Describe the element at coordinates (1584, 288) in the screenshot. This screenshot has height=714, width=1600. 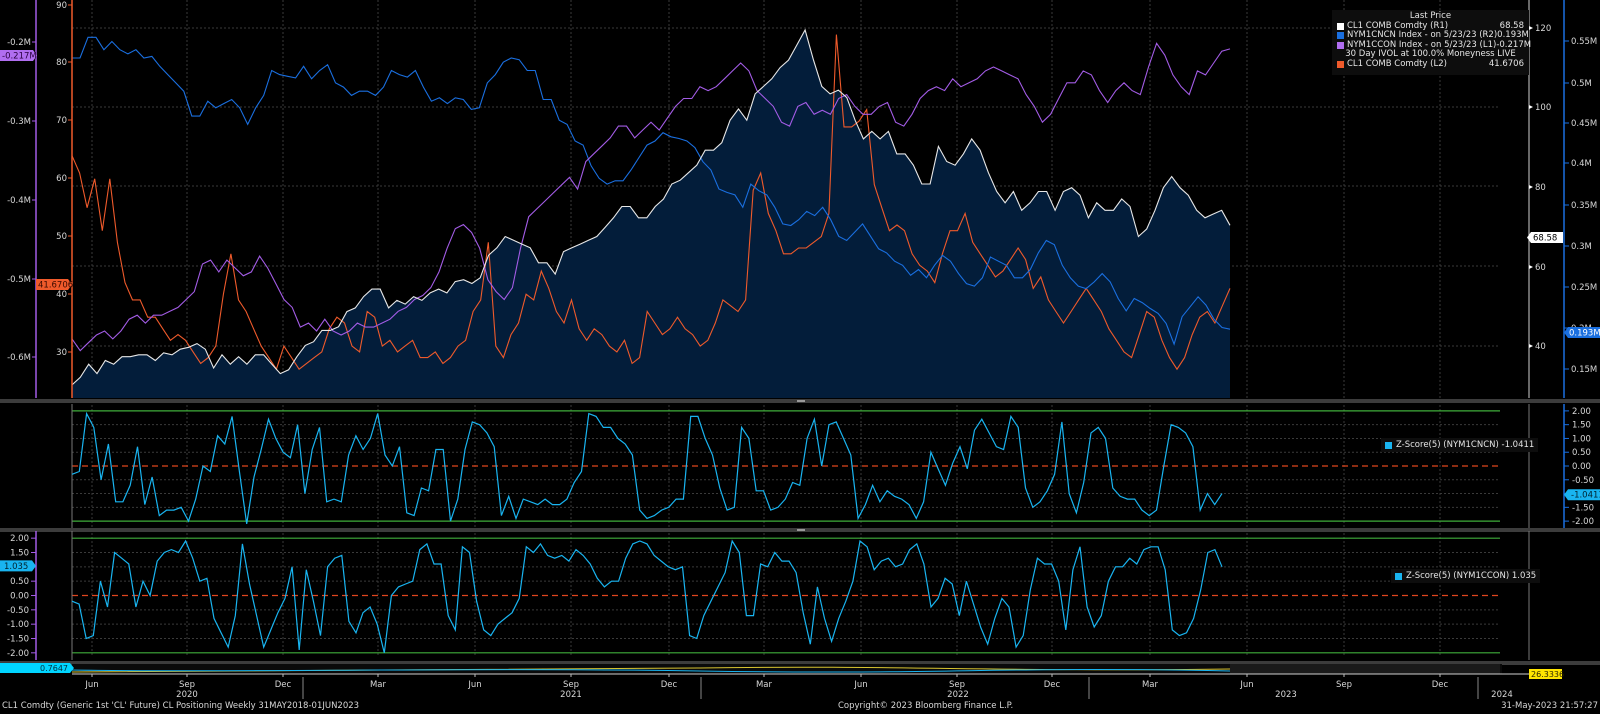
I see `r2-tick-label: 0.25M` at that location.